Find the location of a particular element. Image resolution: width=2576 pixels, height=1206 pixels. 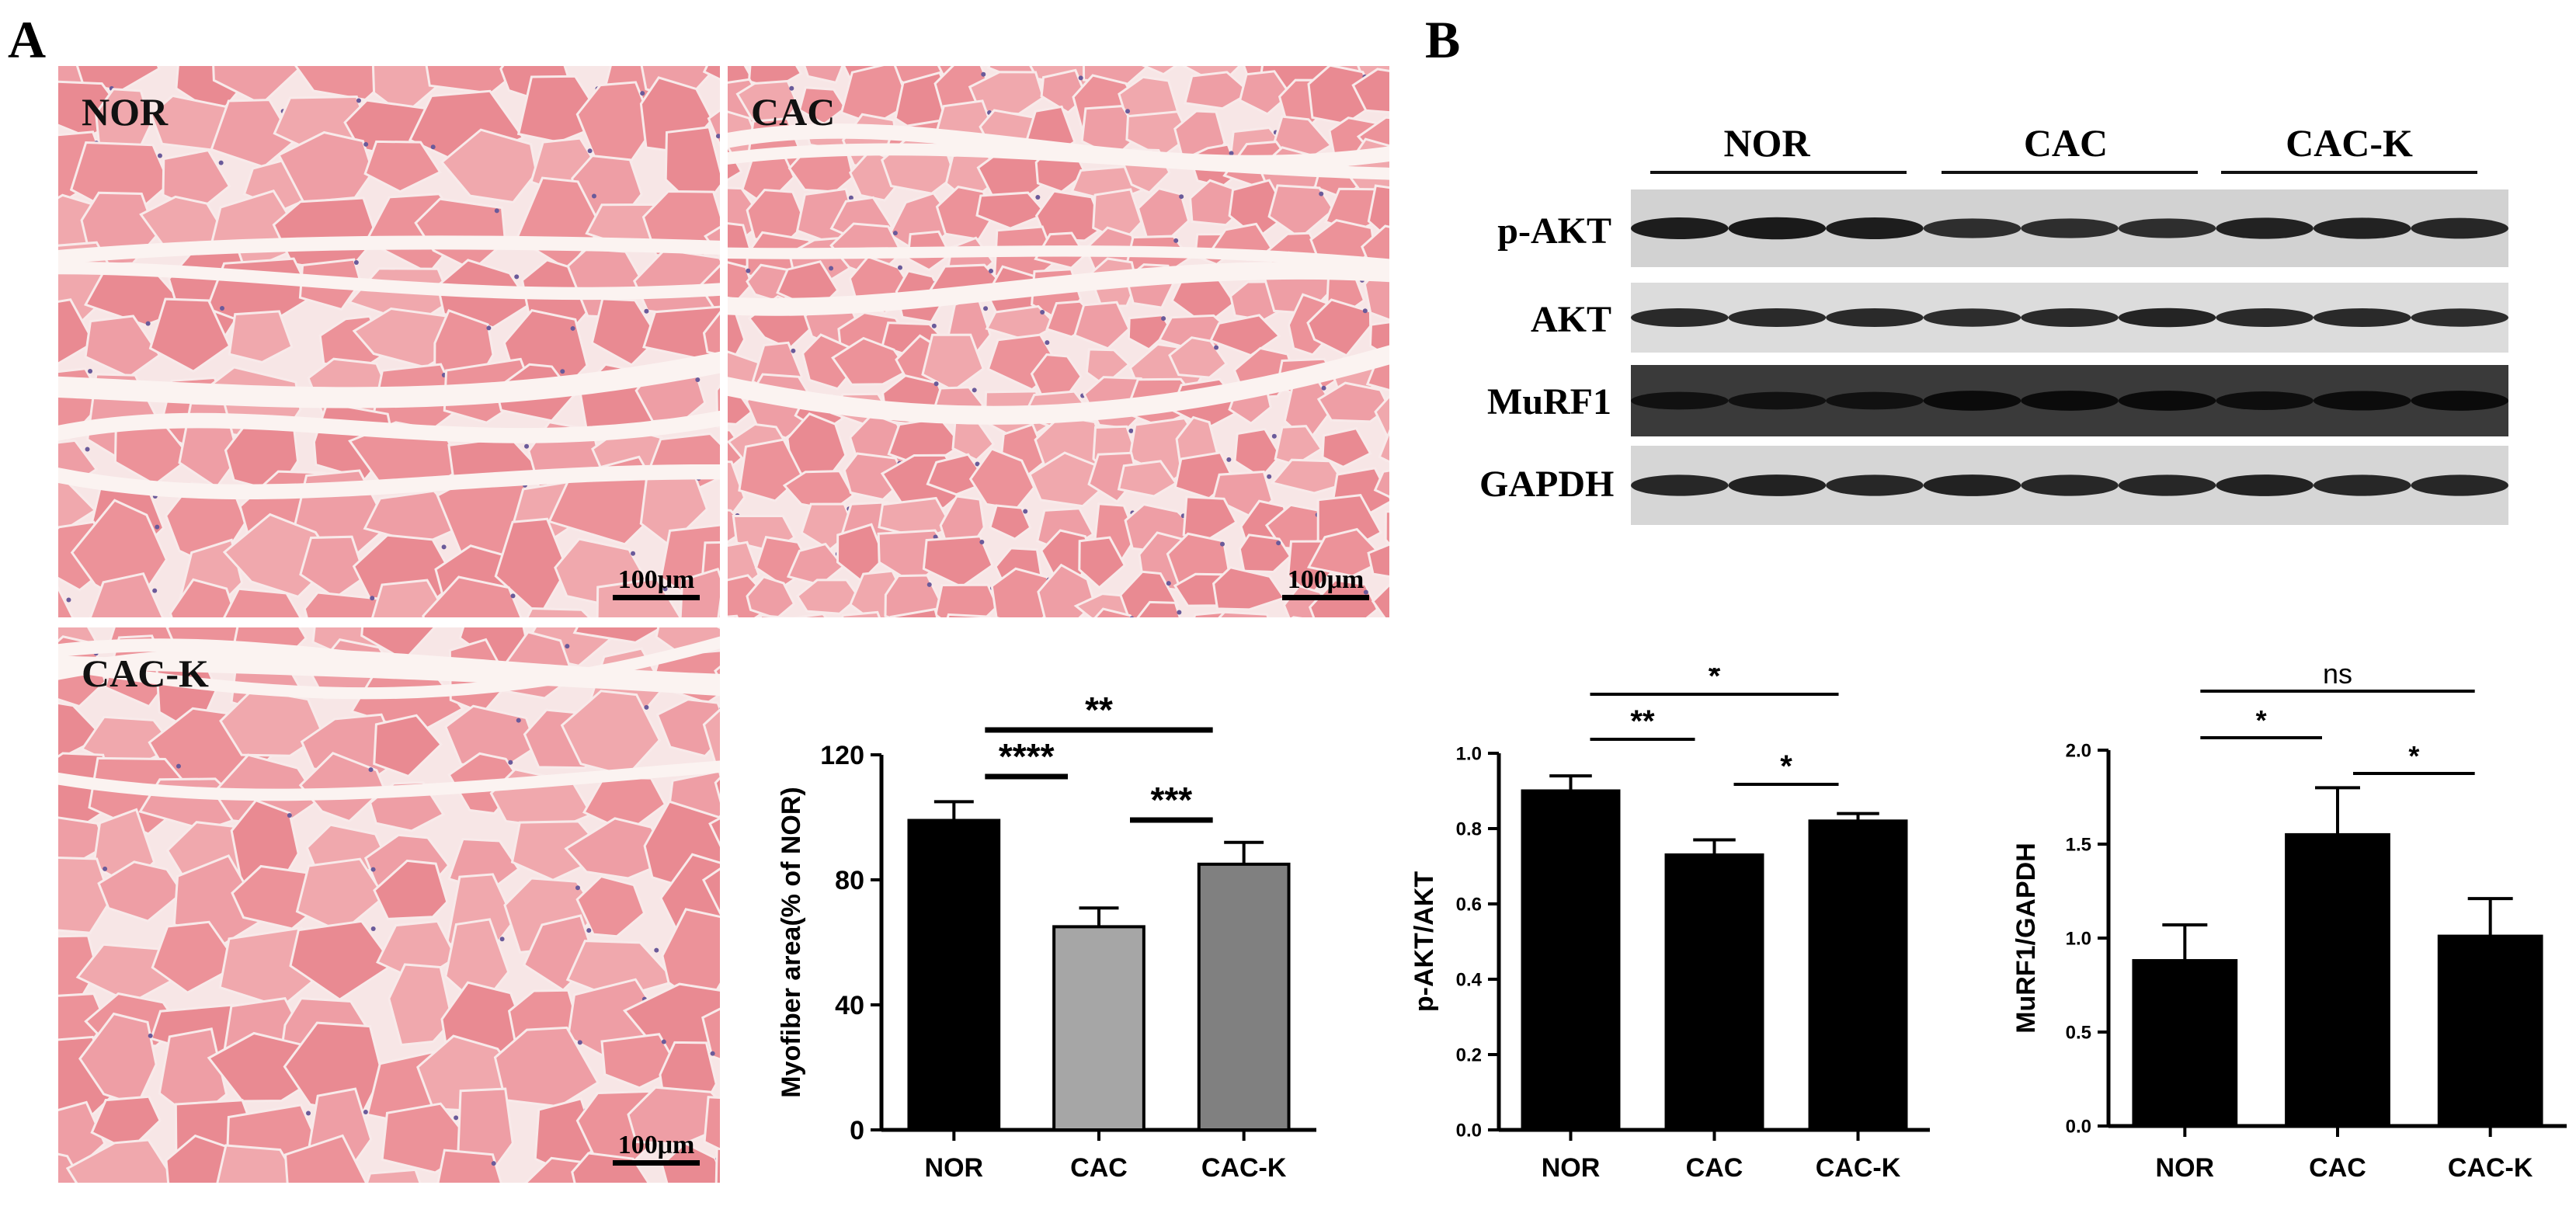

significance-label: *** is located at coordinates (1171, 800).